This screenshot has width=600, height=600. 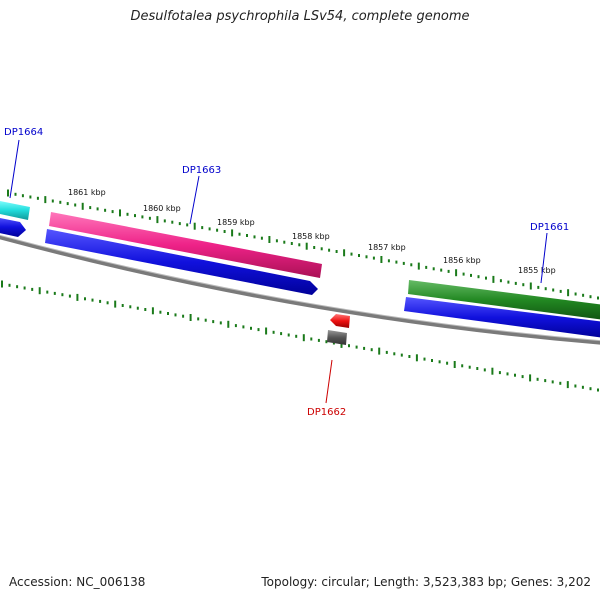 I want to click on leader-line-dp1661, so click(x=544, y=258).